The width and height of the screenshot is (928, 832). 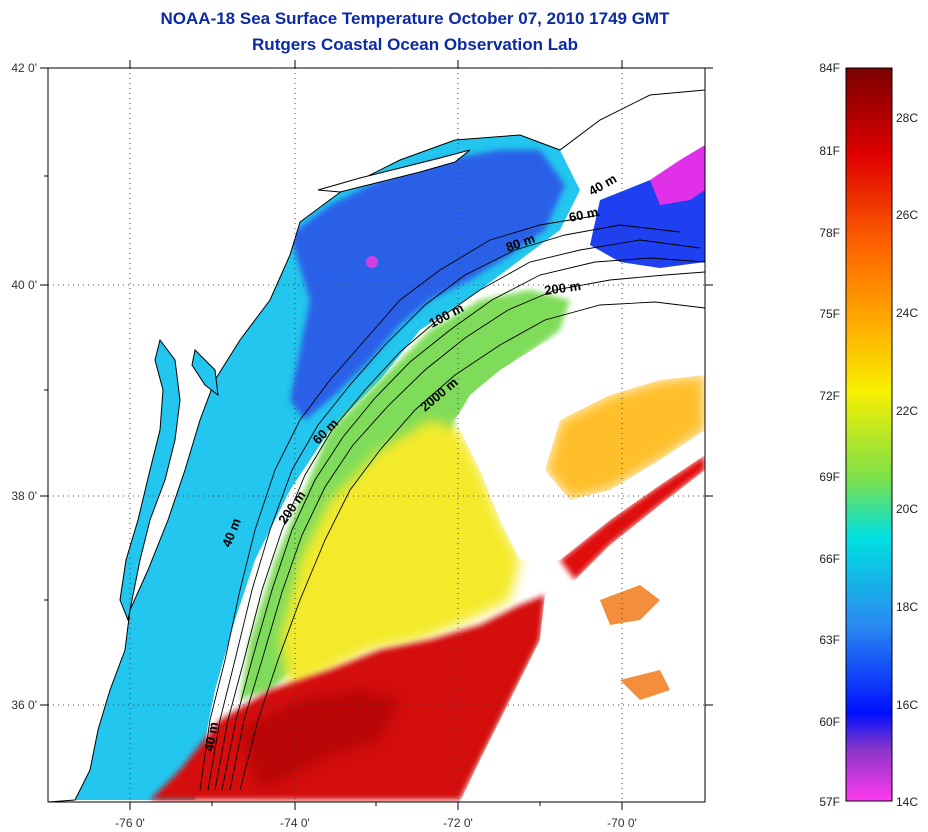 I want to click on cloud-cover-southeast, so click(x=582, y=636).